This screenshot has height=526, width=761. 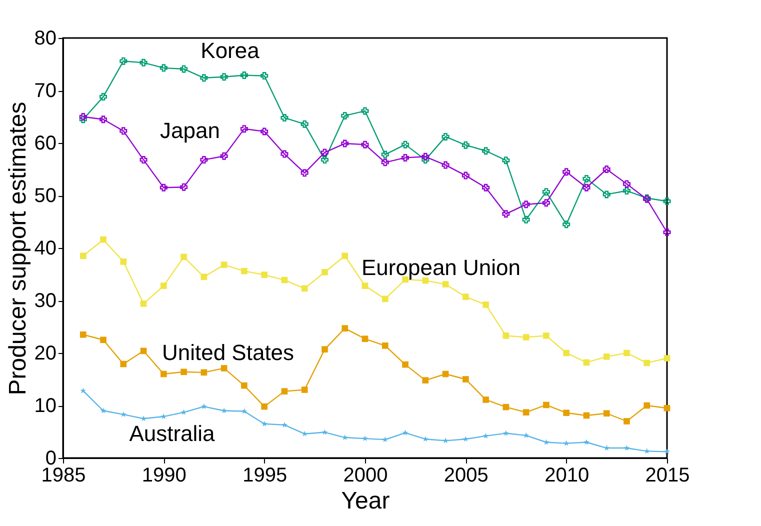 What do you see at coordinates (365, 501) in the screenshot?
I see `x-axis-title: Year` at bounding box center [365, 501].